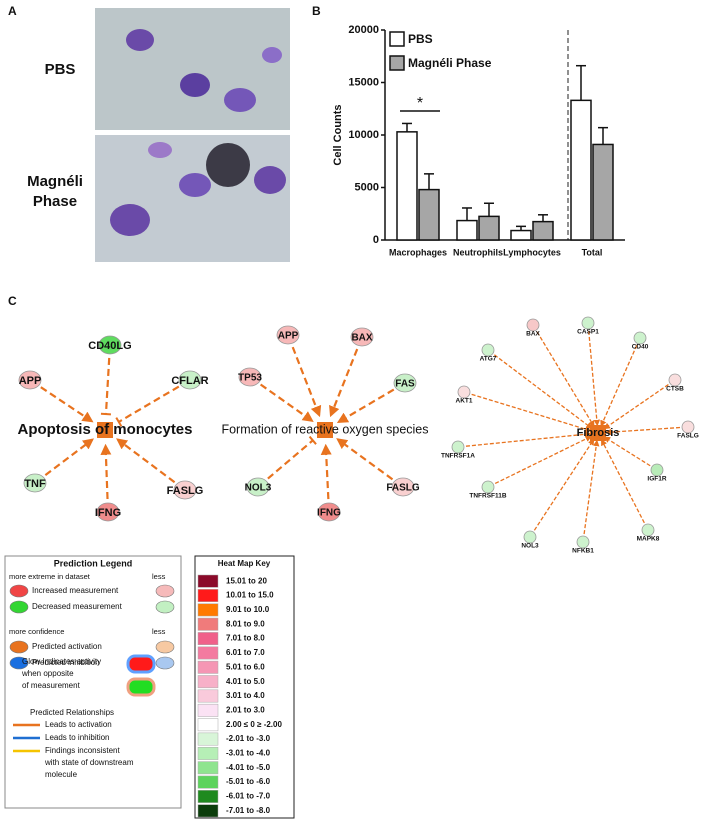 Image resolution: width=705 pixels, height=826 pixels. Describe the element at coordinates (363, 30) in the screenshot. I see `y-tick-label: 20000` at that location.